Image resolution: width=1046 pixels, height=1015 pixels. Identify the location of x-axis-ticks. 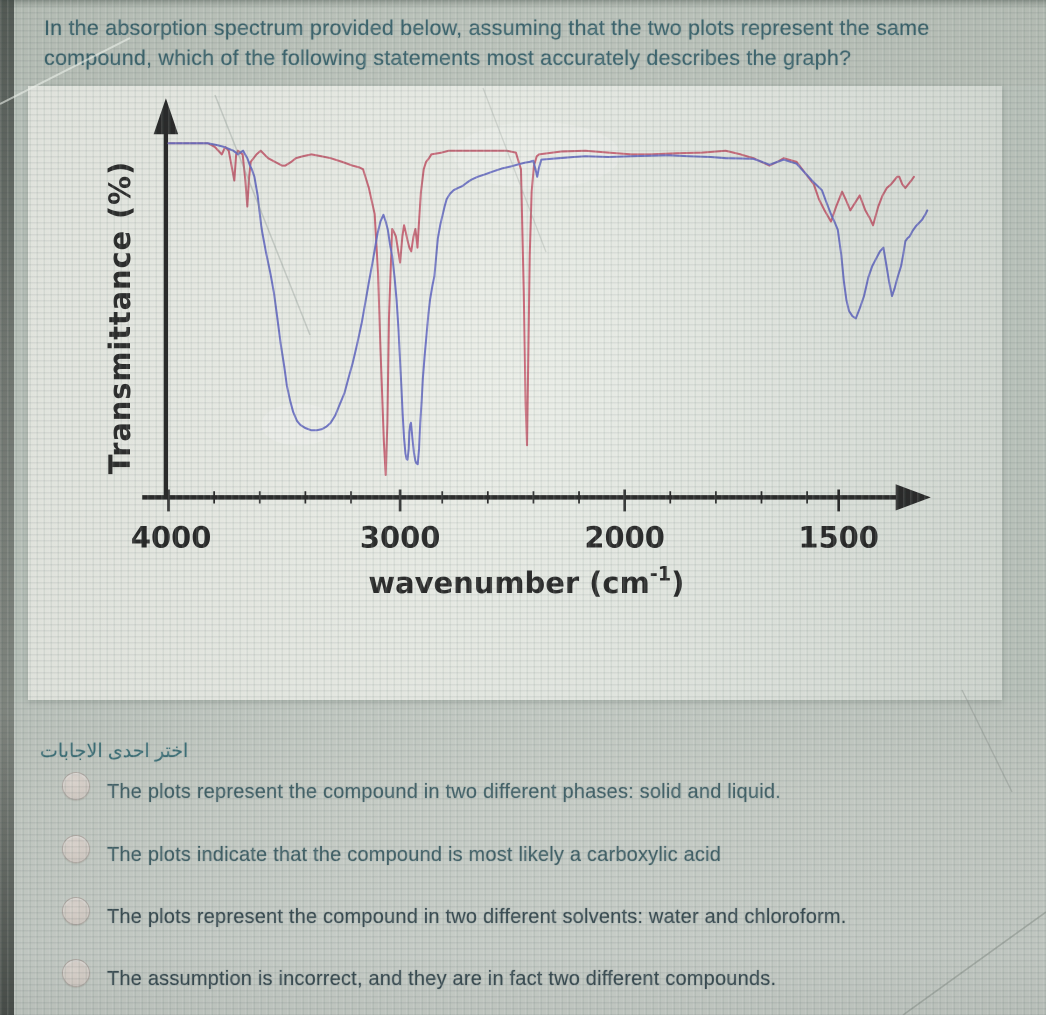
(533, 500).